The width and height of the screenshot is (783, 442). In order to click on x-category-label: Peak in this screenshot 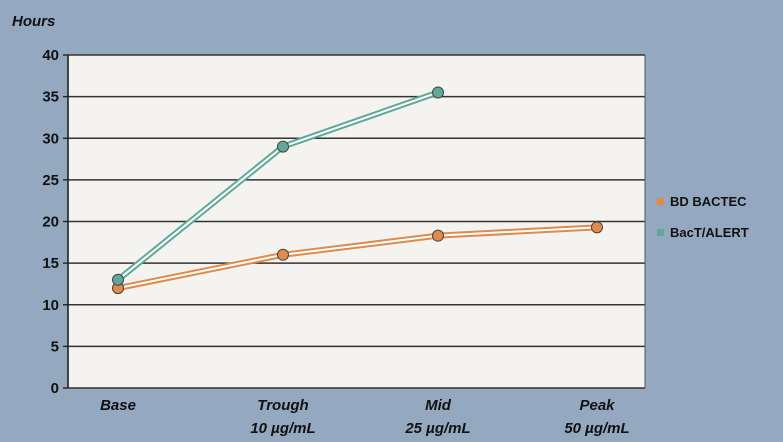, I will do `click(597, 405)`.